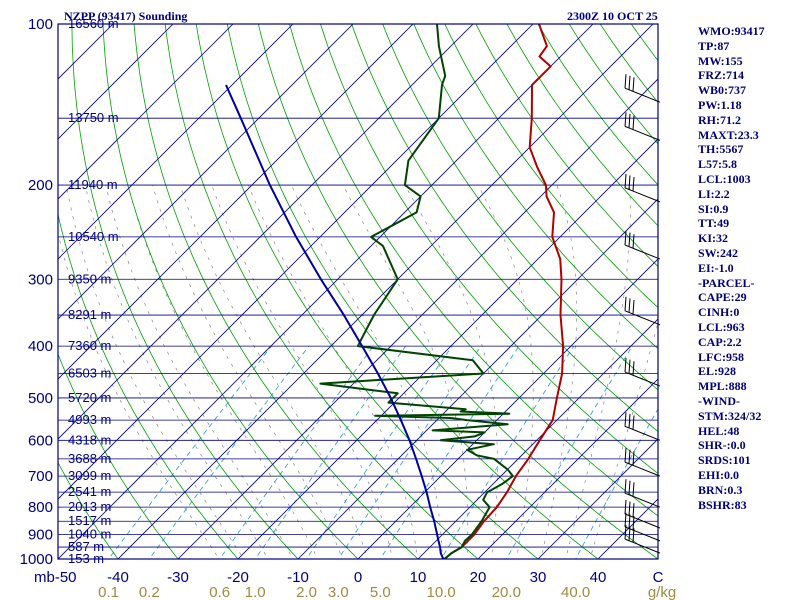 Image resolution: width=800 pixels, height=600 pixels. Describe the element at coordinates (728, 134) in the screenshot. I see `index-item: MAXT:23.3` at that location.